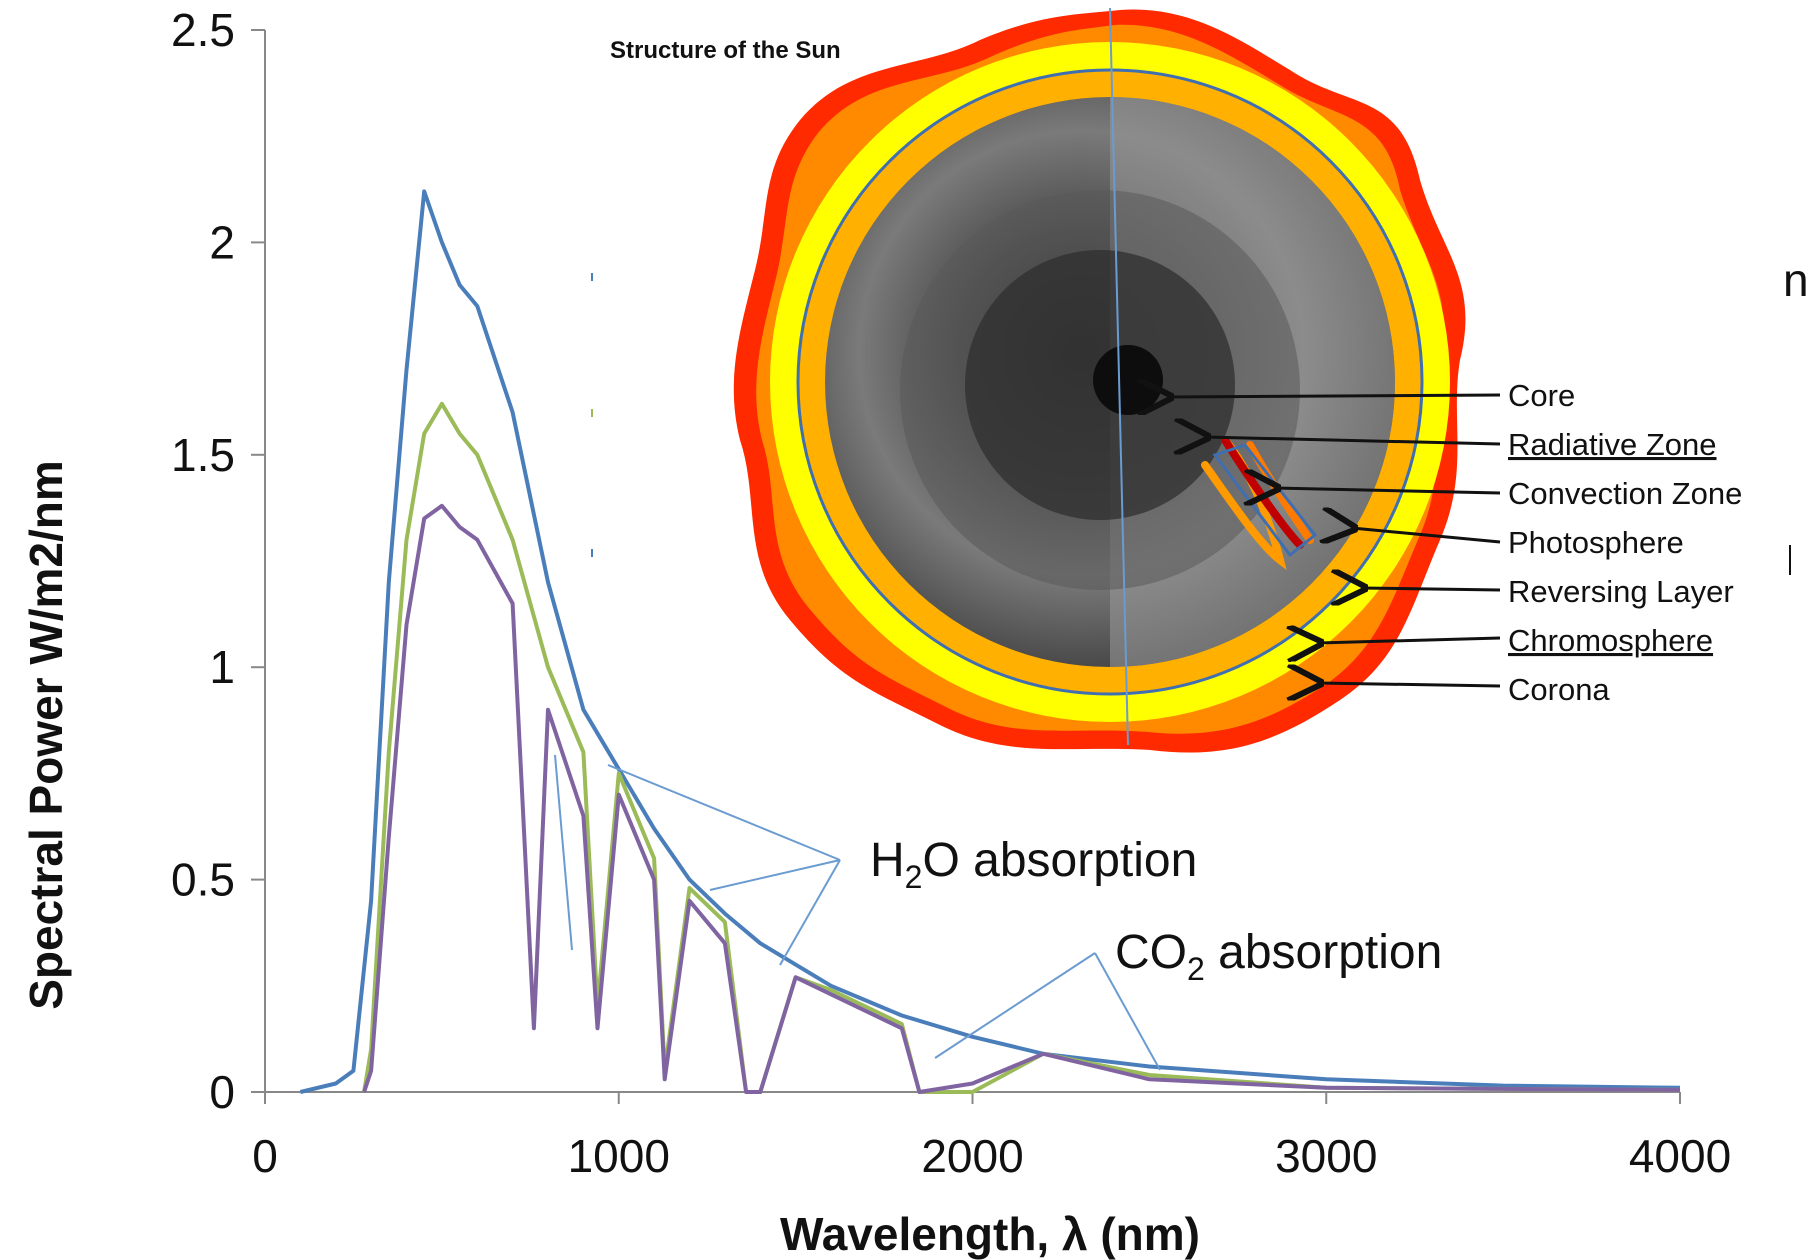  I want to click on arrow-radiative-zone, so click(1353, 440).